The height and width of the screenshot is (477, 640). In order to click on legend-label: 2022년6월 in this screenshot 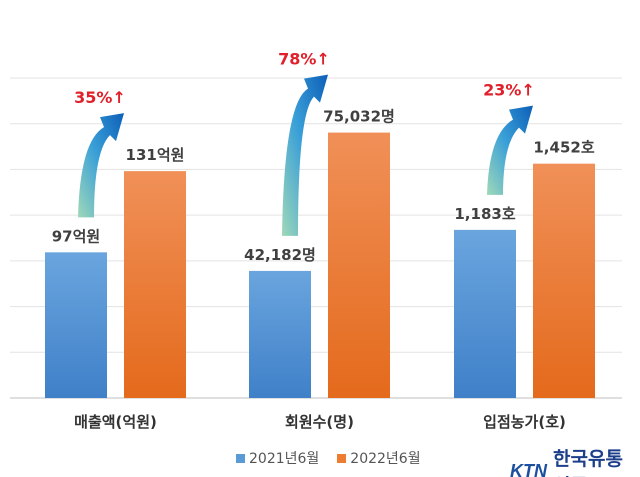, I will do `click(385, 459)`.